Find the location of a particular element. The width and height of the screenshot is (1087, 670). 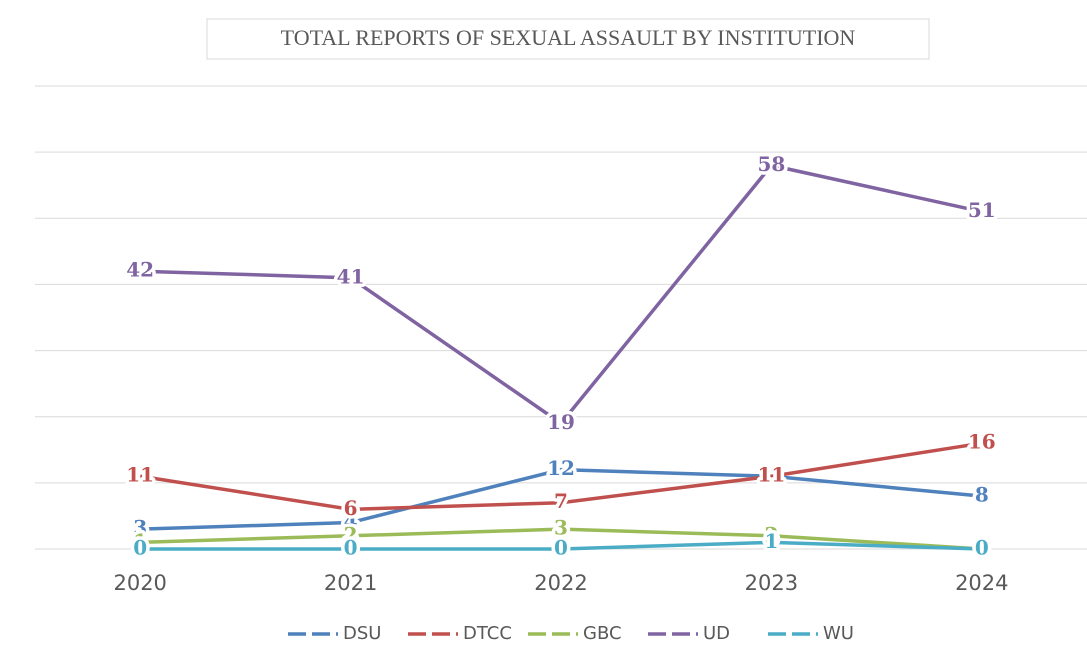

x-tick-label: 2023 is located at coordinates (771, 583).